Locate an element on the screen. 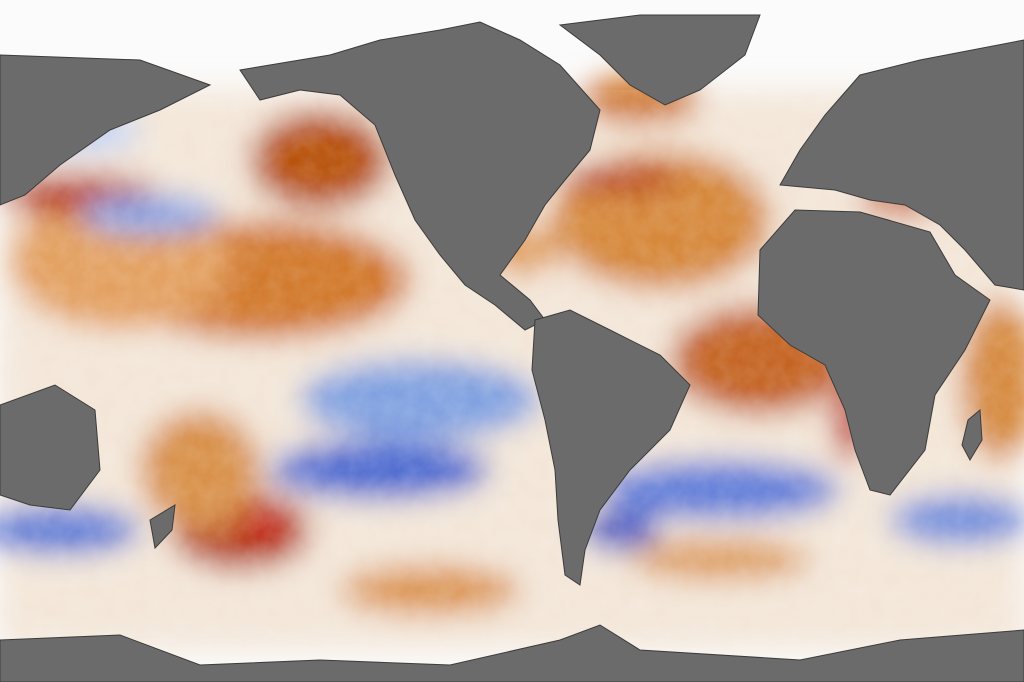  madagascar is located at coordinates (972, 435).